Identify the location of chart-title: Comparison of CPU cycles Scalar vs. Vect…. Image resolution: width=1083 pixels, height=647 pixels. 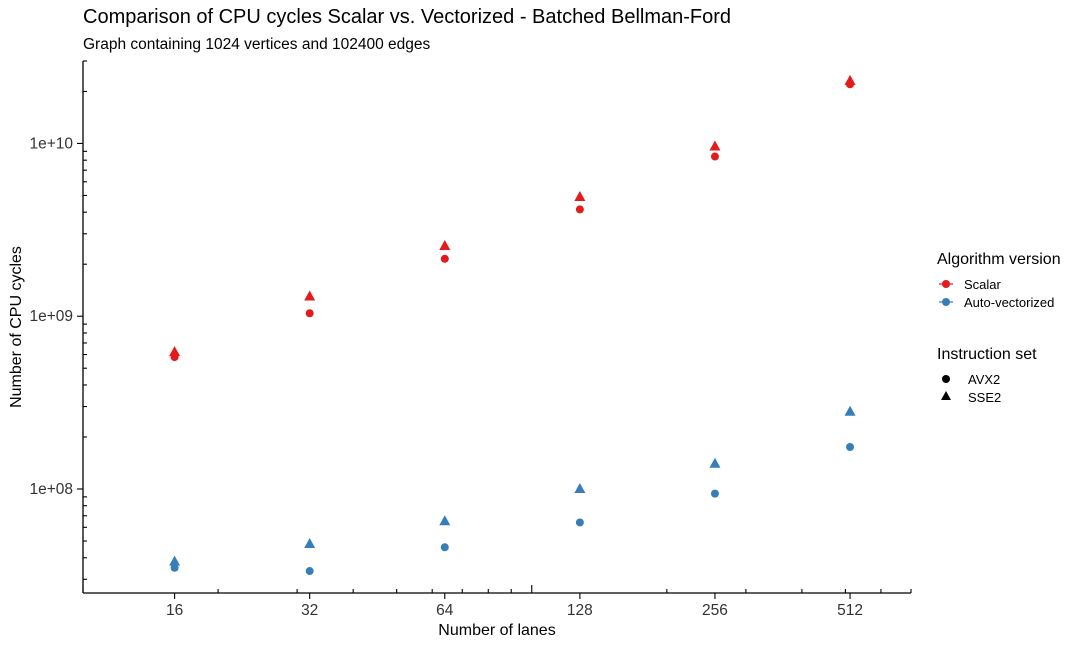
(407, 17).